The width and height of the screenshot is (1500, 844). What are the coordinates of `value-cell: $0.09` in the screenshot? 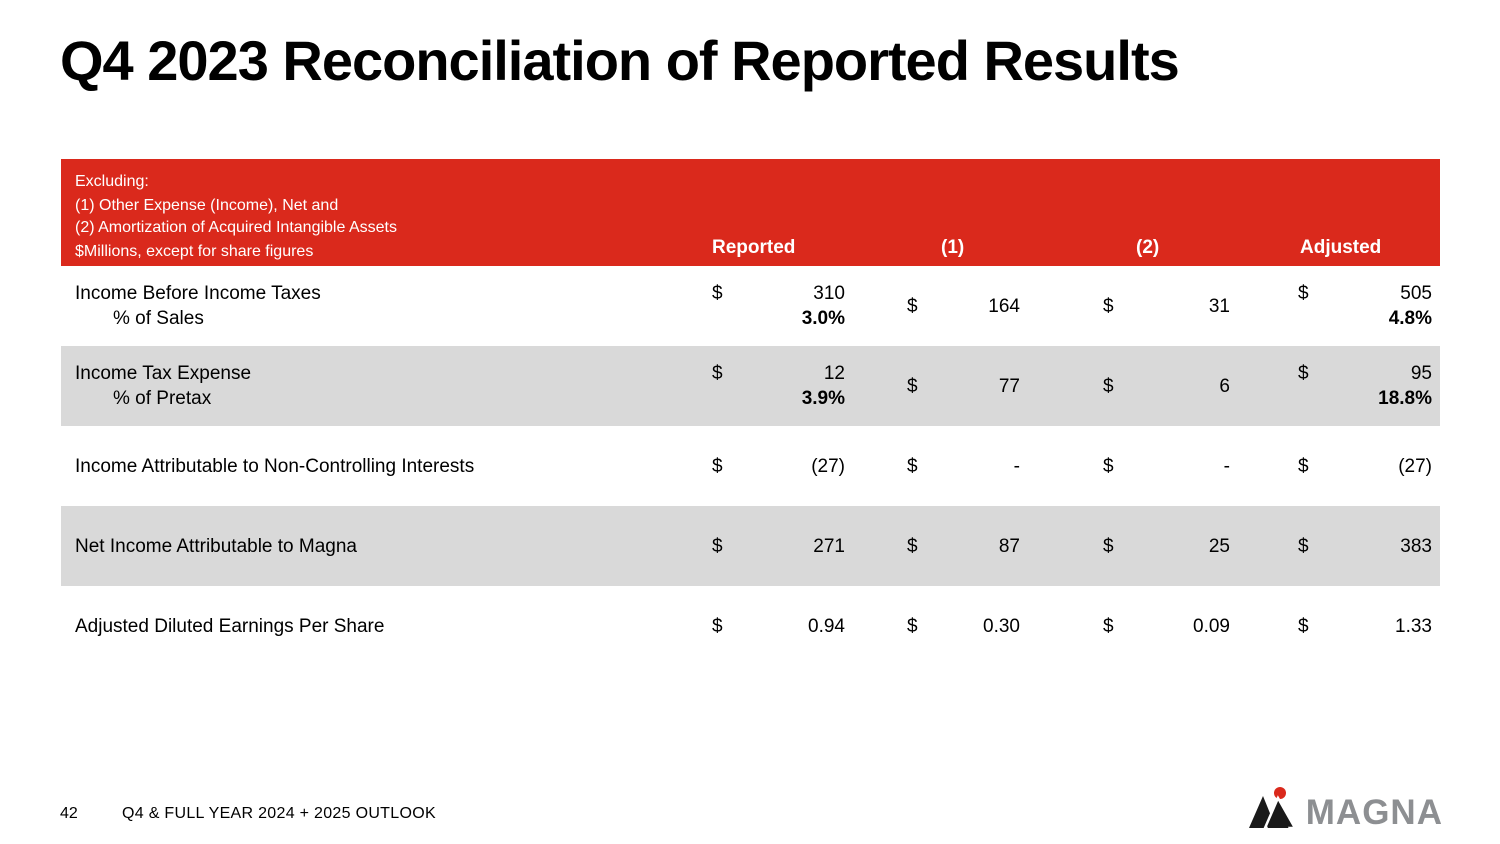 It's located at (1200, 626).